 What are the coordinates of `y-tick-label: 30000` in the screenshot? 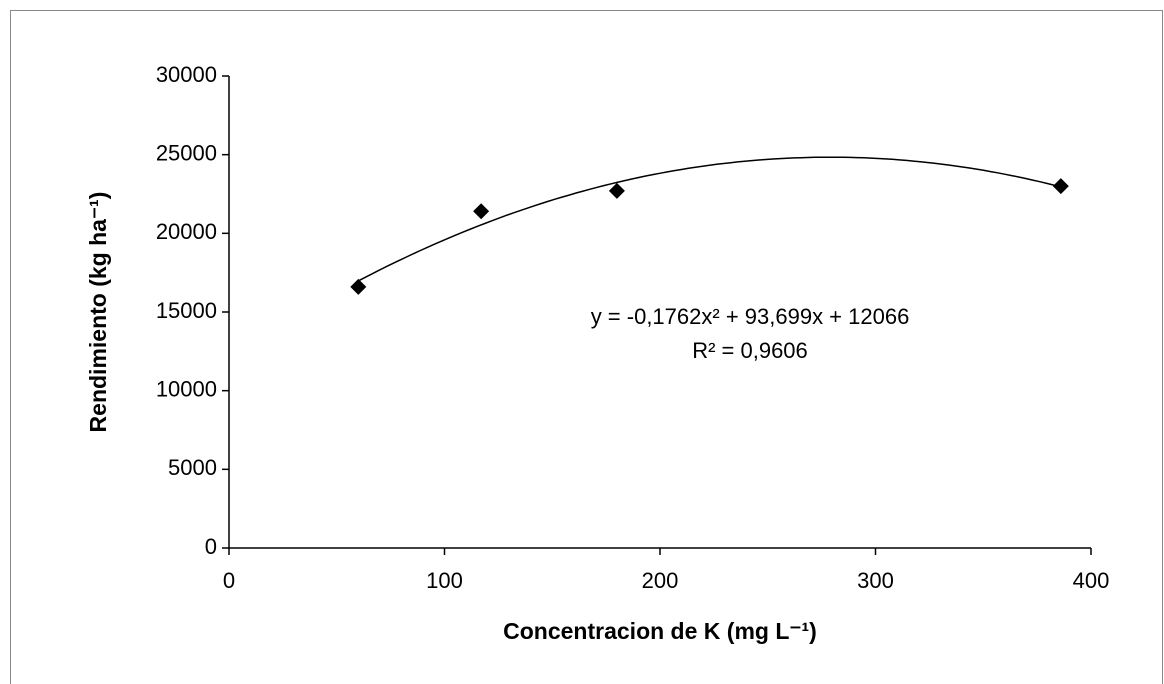 It's located at (186, 74).